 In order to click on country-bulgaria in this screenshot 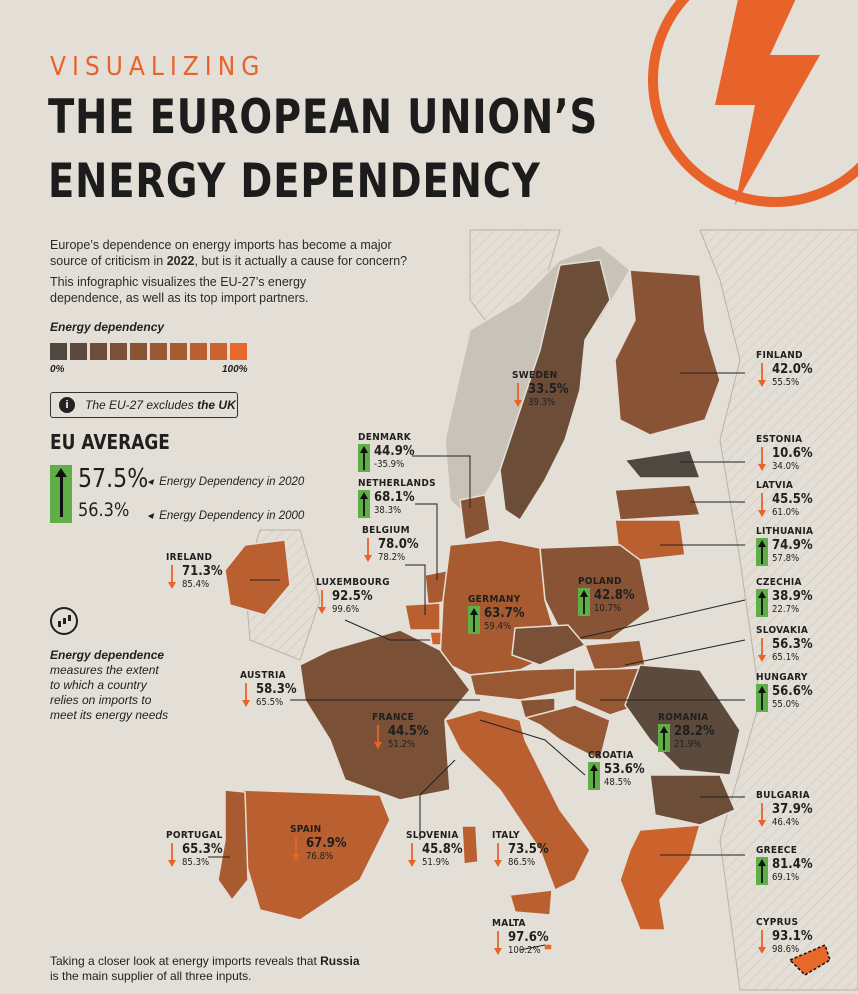, I will do `click(692, 800)`.